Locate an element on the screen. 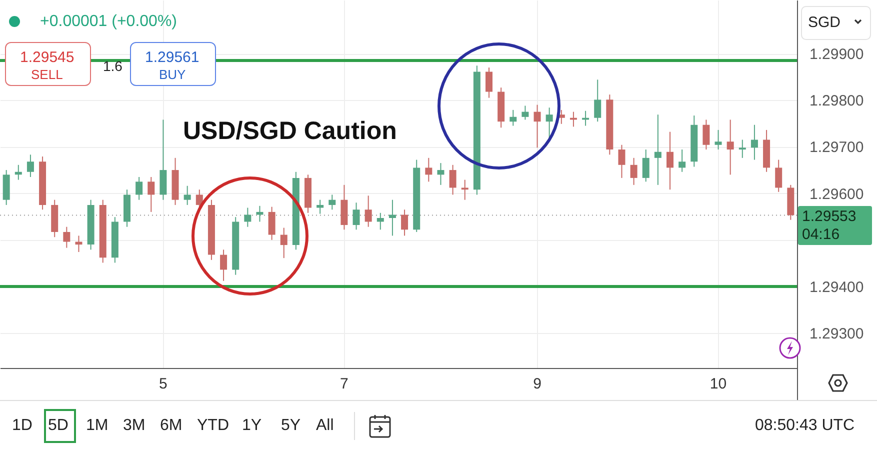  ref-line-label: 1.29553 is located at coordinates (829, 217).